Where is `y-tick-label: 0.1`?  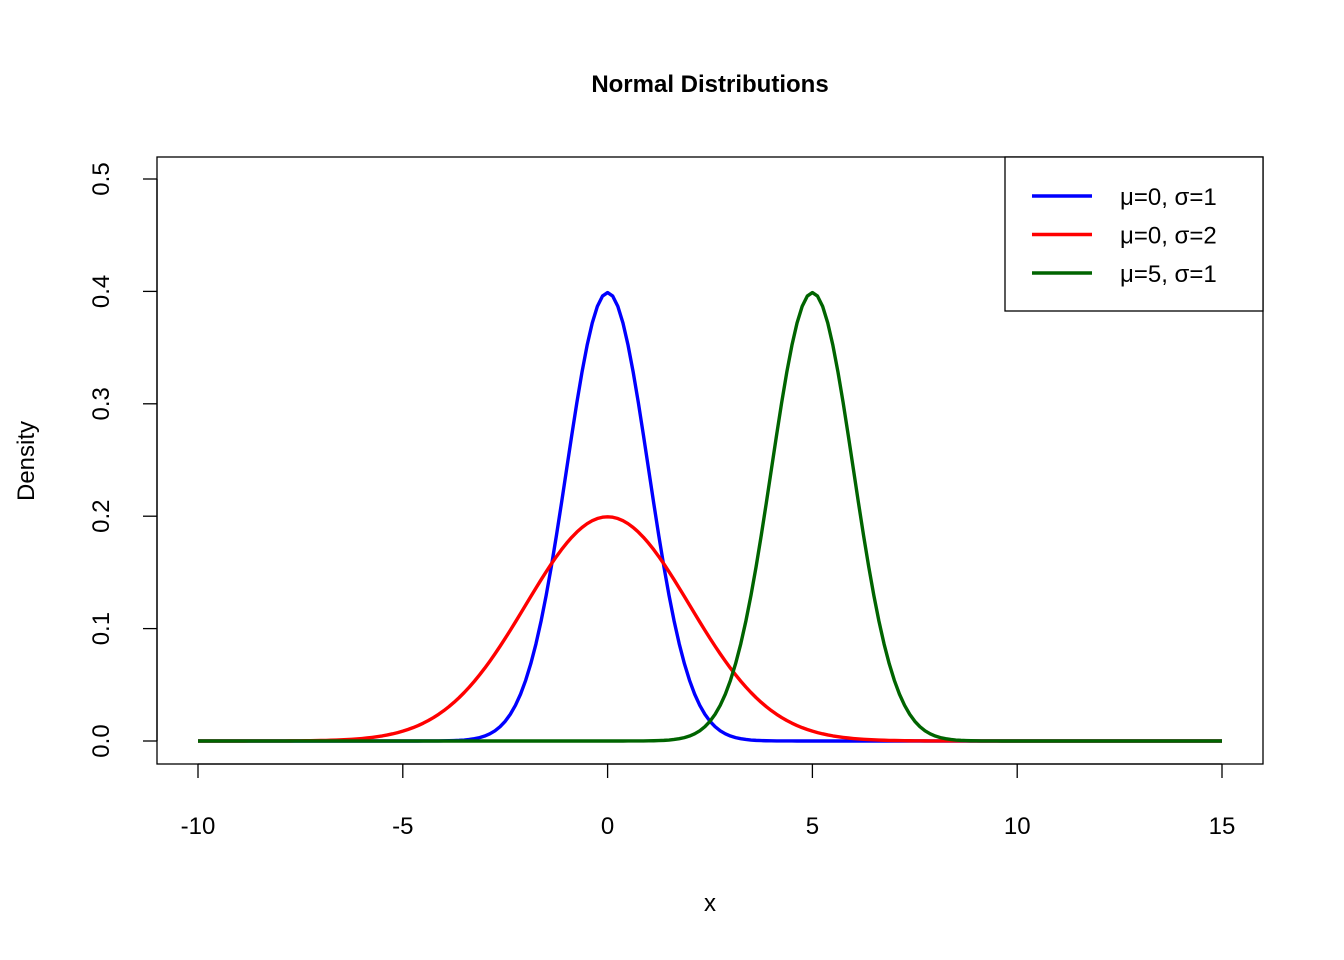 y-tick-label: 0.1 is located at coordinates (101, 628).